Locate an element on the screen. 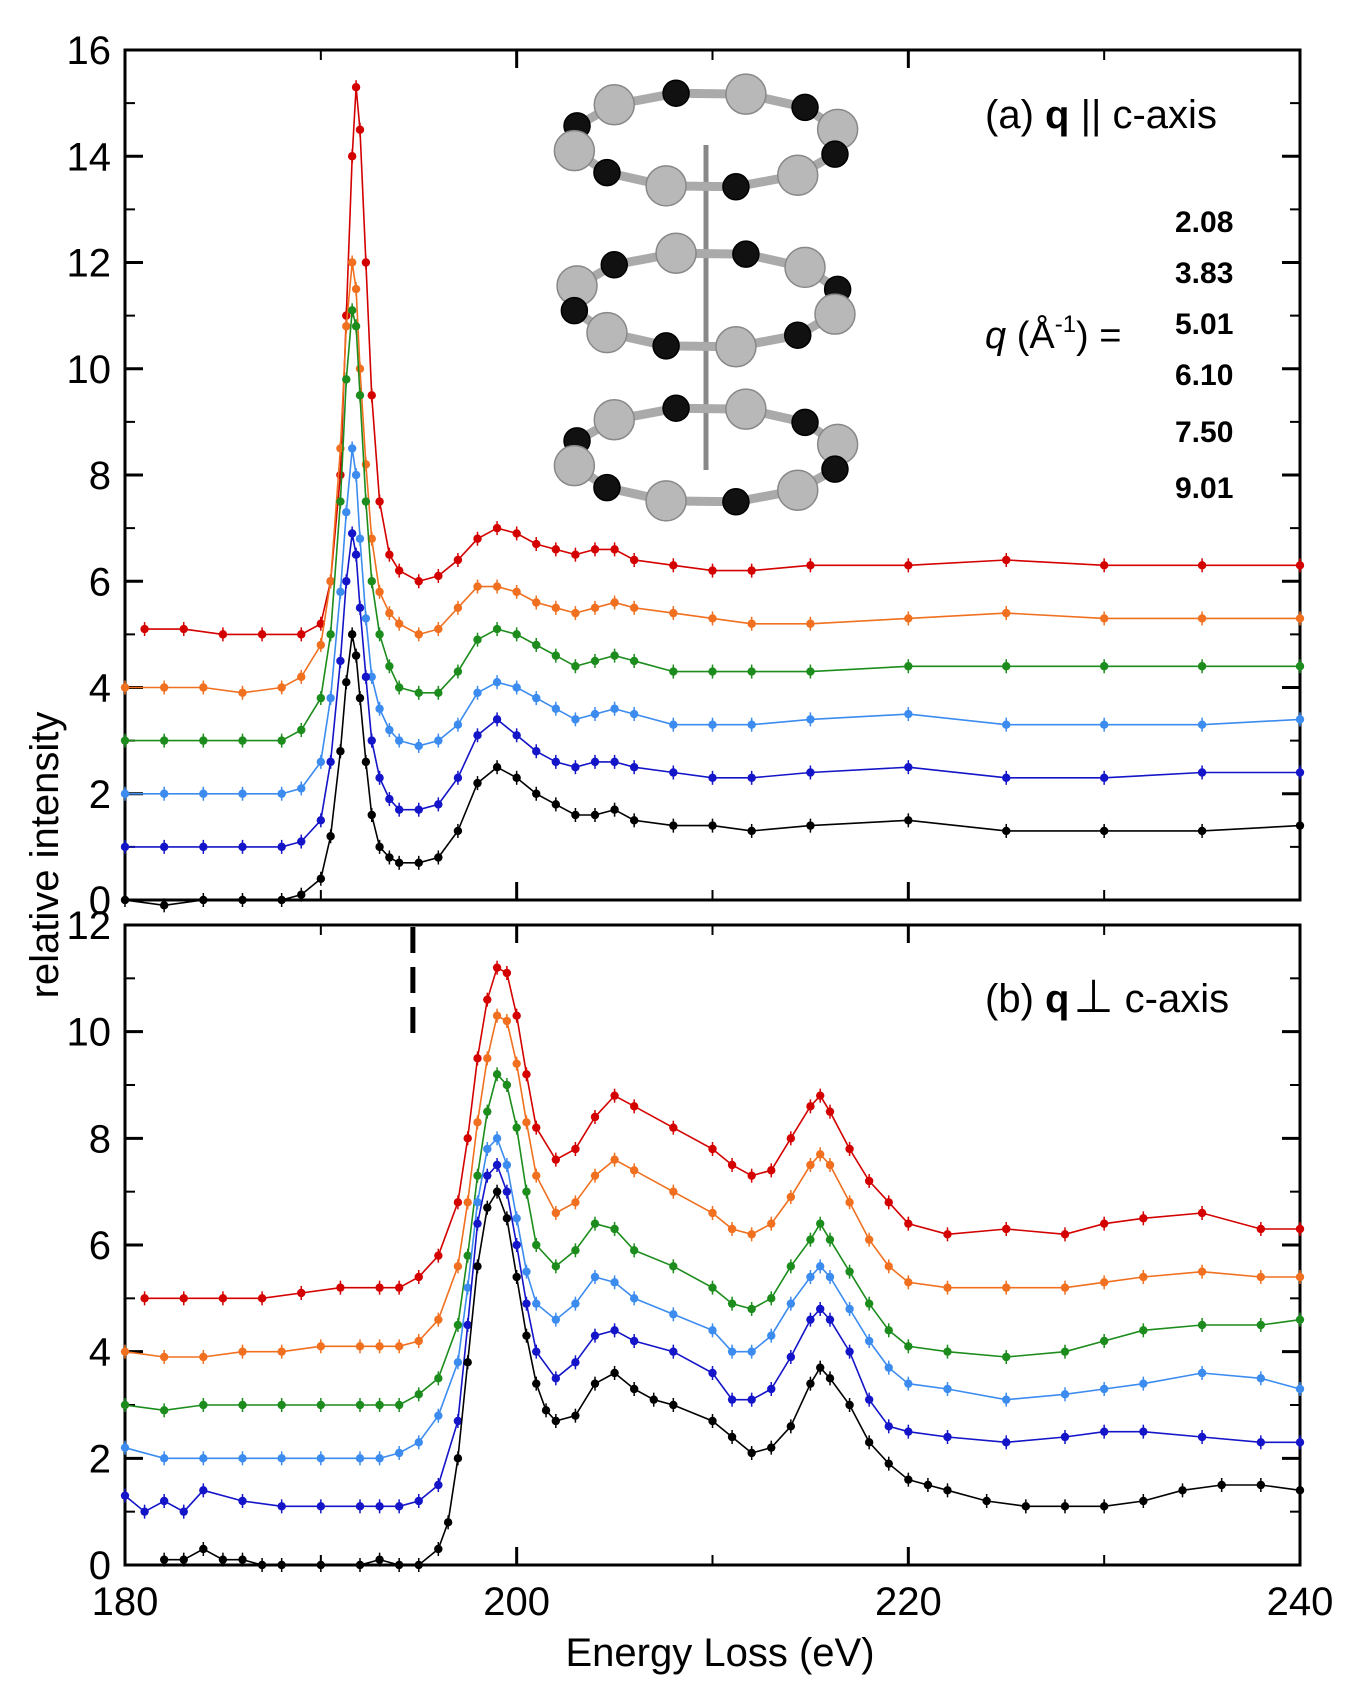  legend-value-7.50: 7.50 is located at coordinates (1204, 432).